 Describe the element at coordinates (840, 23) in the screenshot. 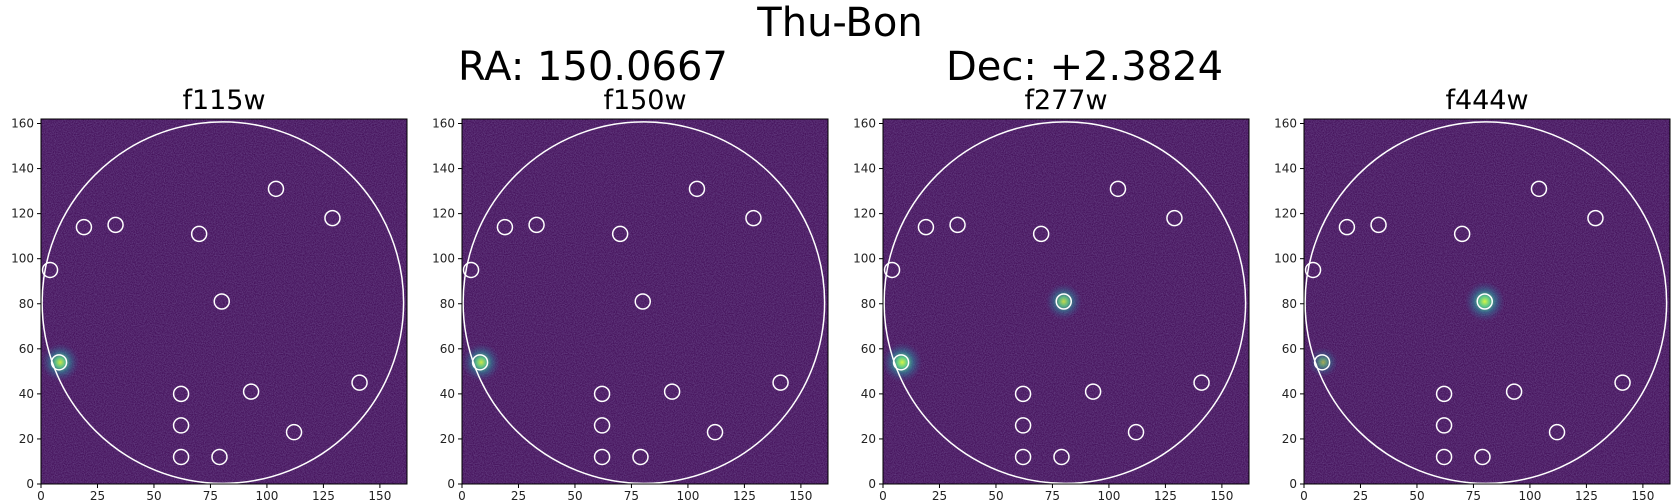

I see `figure-title: Thu-Bon` at that location.